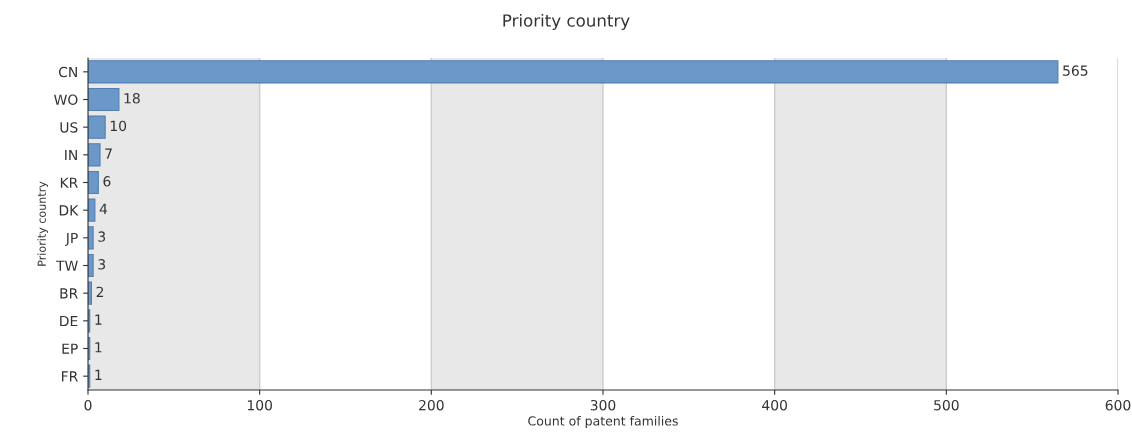 This screenshot has width=1132, height=434. I want to click on y-tick-label: JP, so click(71, 239).